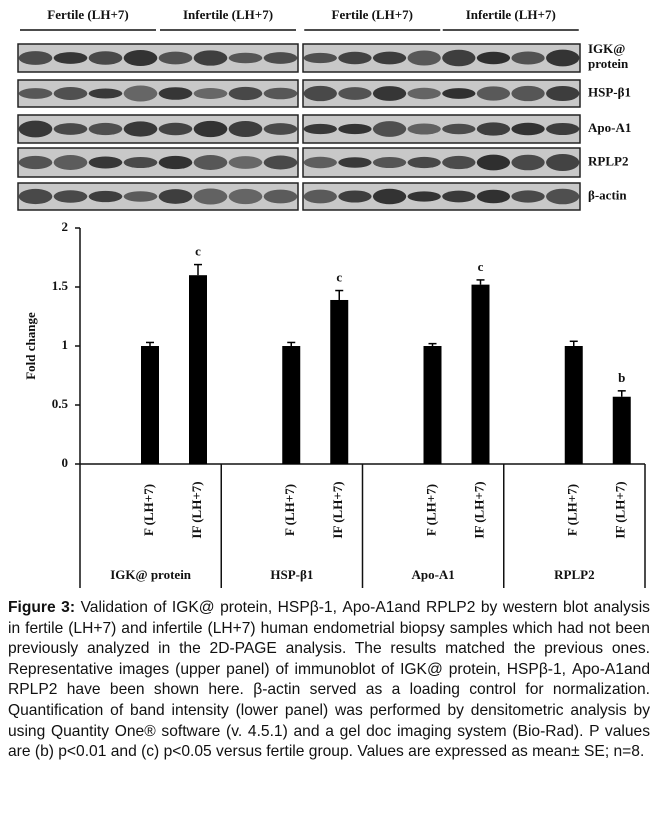 The image size is (657, 827). I want to click on group-label: HSP-β1, so click(291, 574).